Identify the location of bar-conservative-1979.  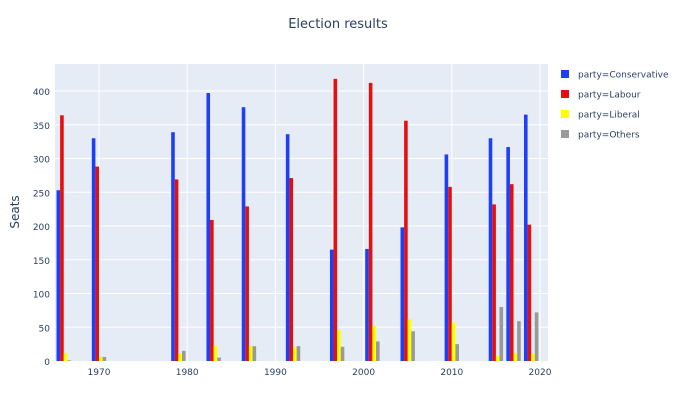
(173, 246).